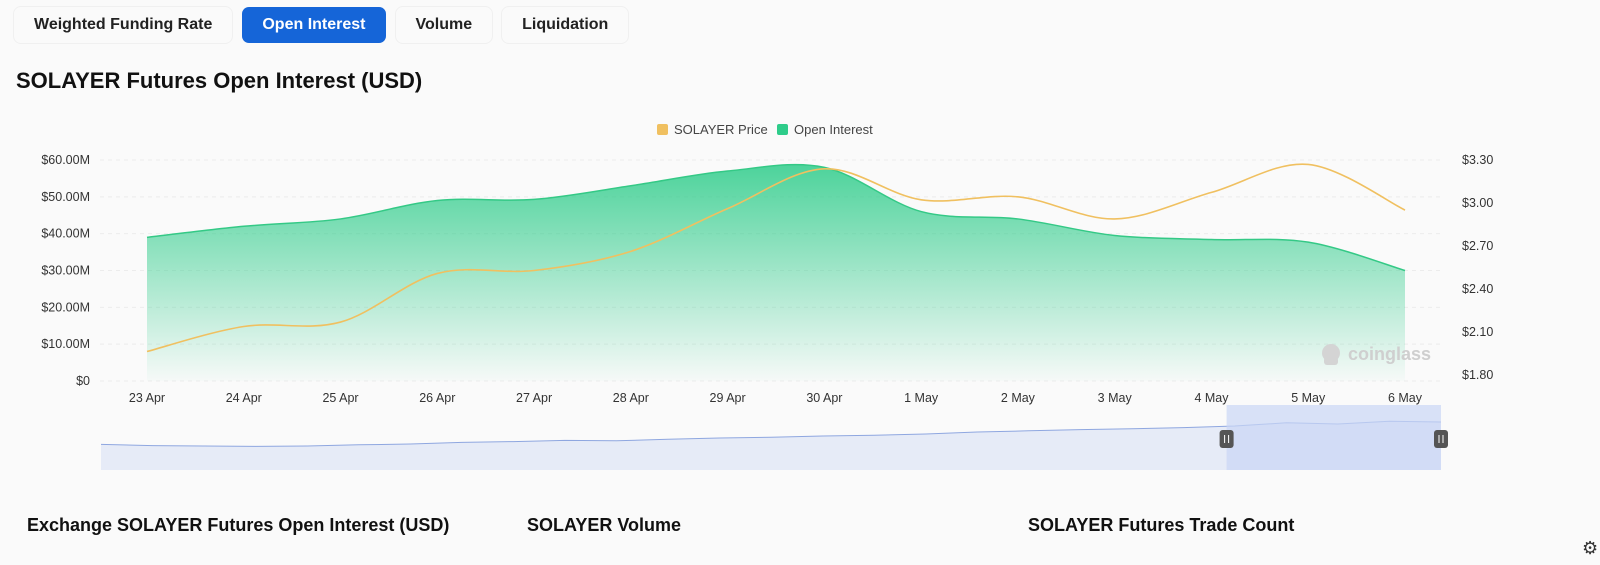  What do you see at coordinates (1161, 525) in the screenshot?
I see `section-trade-count: SOLAYER Futures Trade Count` at bounding box center [1161, 525].